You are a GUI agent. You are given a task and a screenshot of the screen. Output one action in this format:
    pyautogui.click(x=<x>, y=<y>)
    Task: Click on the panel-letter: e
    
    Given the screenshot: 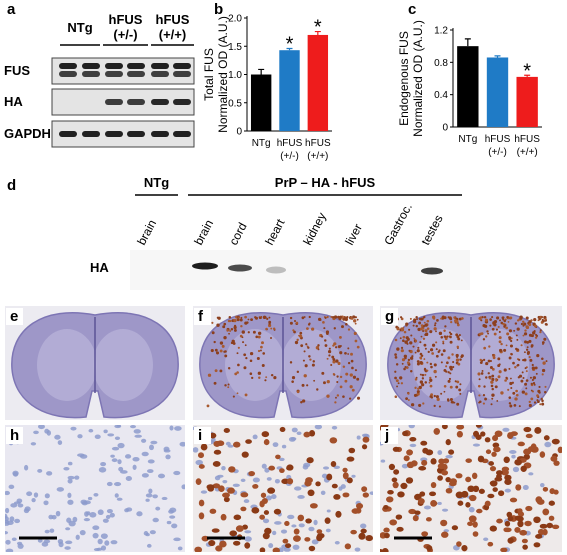 What is the action you would take?
    pyautogui.click(x=14, y=316)
    